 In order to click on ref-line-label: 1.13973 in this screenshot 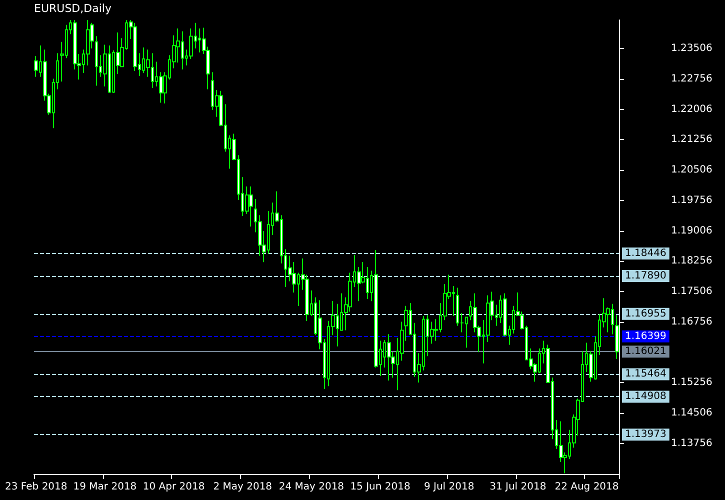, I will do `click(645, 434)`.